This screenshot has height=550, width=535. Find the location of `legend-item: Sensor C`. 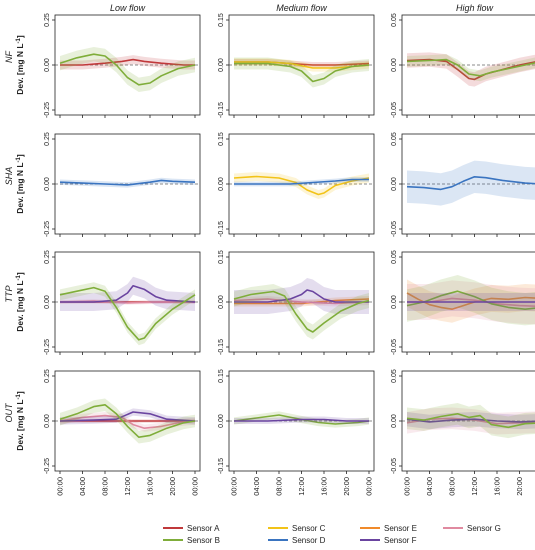

legend-item: Sensor C is located at coordinates (297, 528).